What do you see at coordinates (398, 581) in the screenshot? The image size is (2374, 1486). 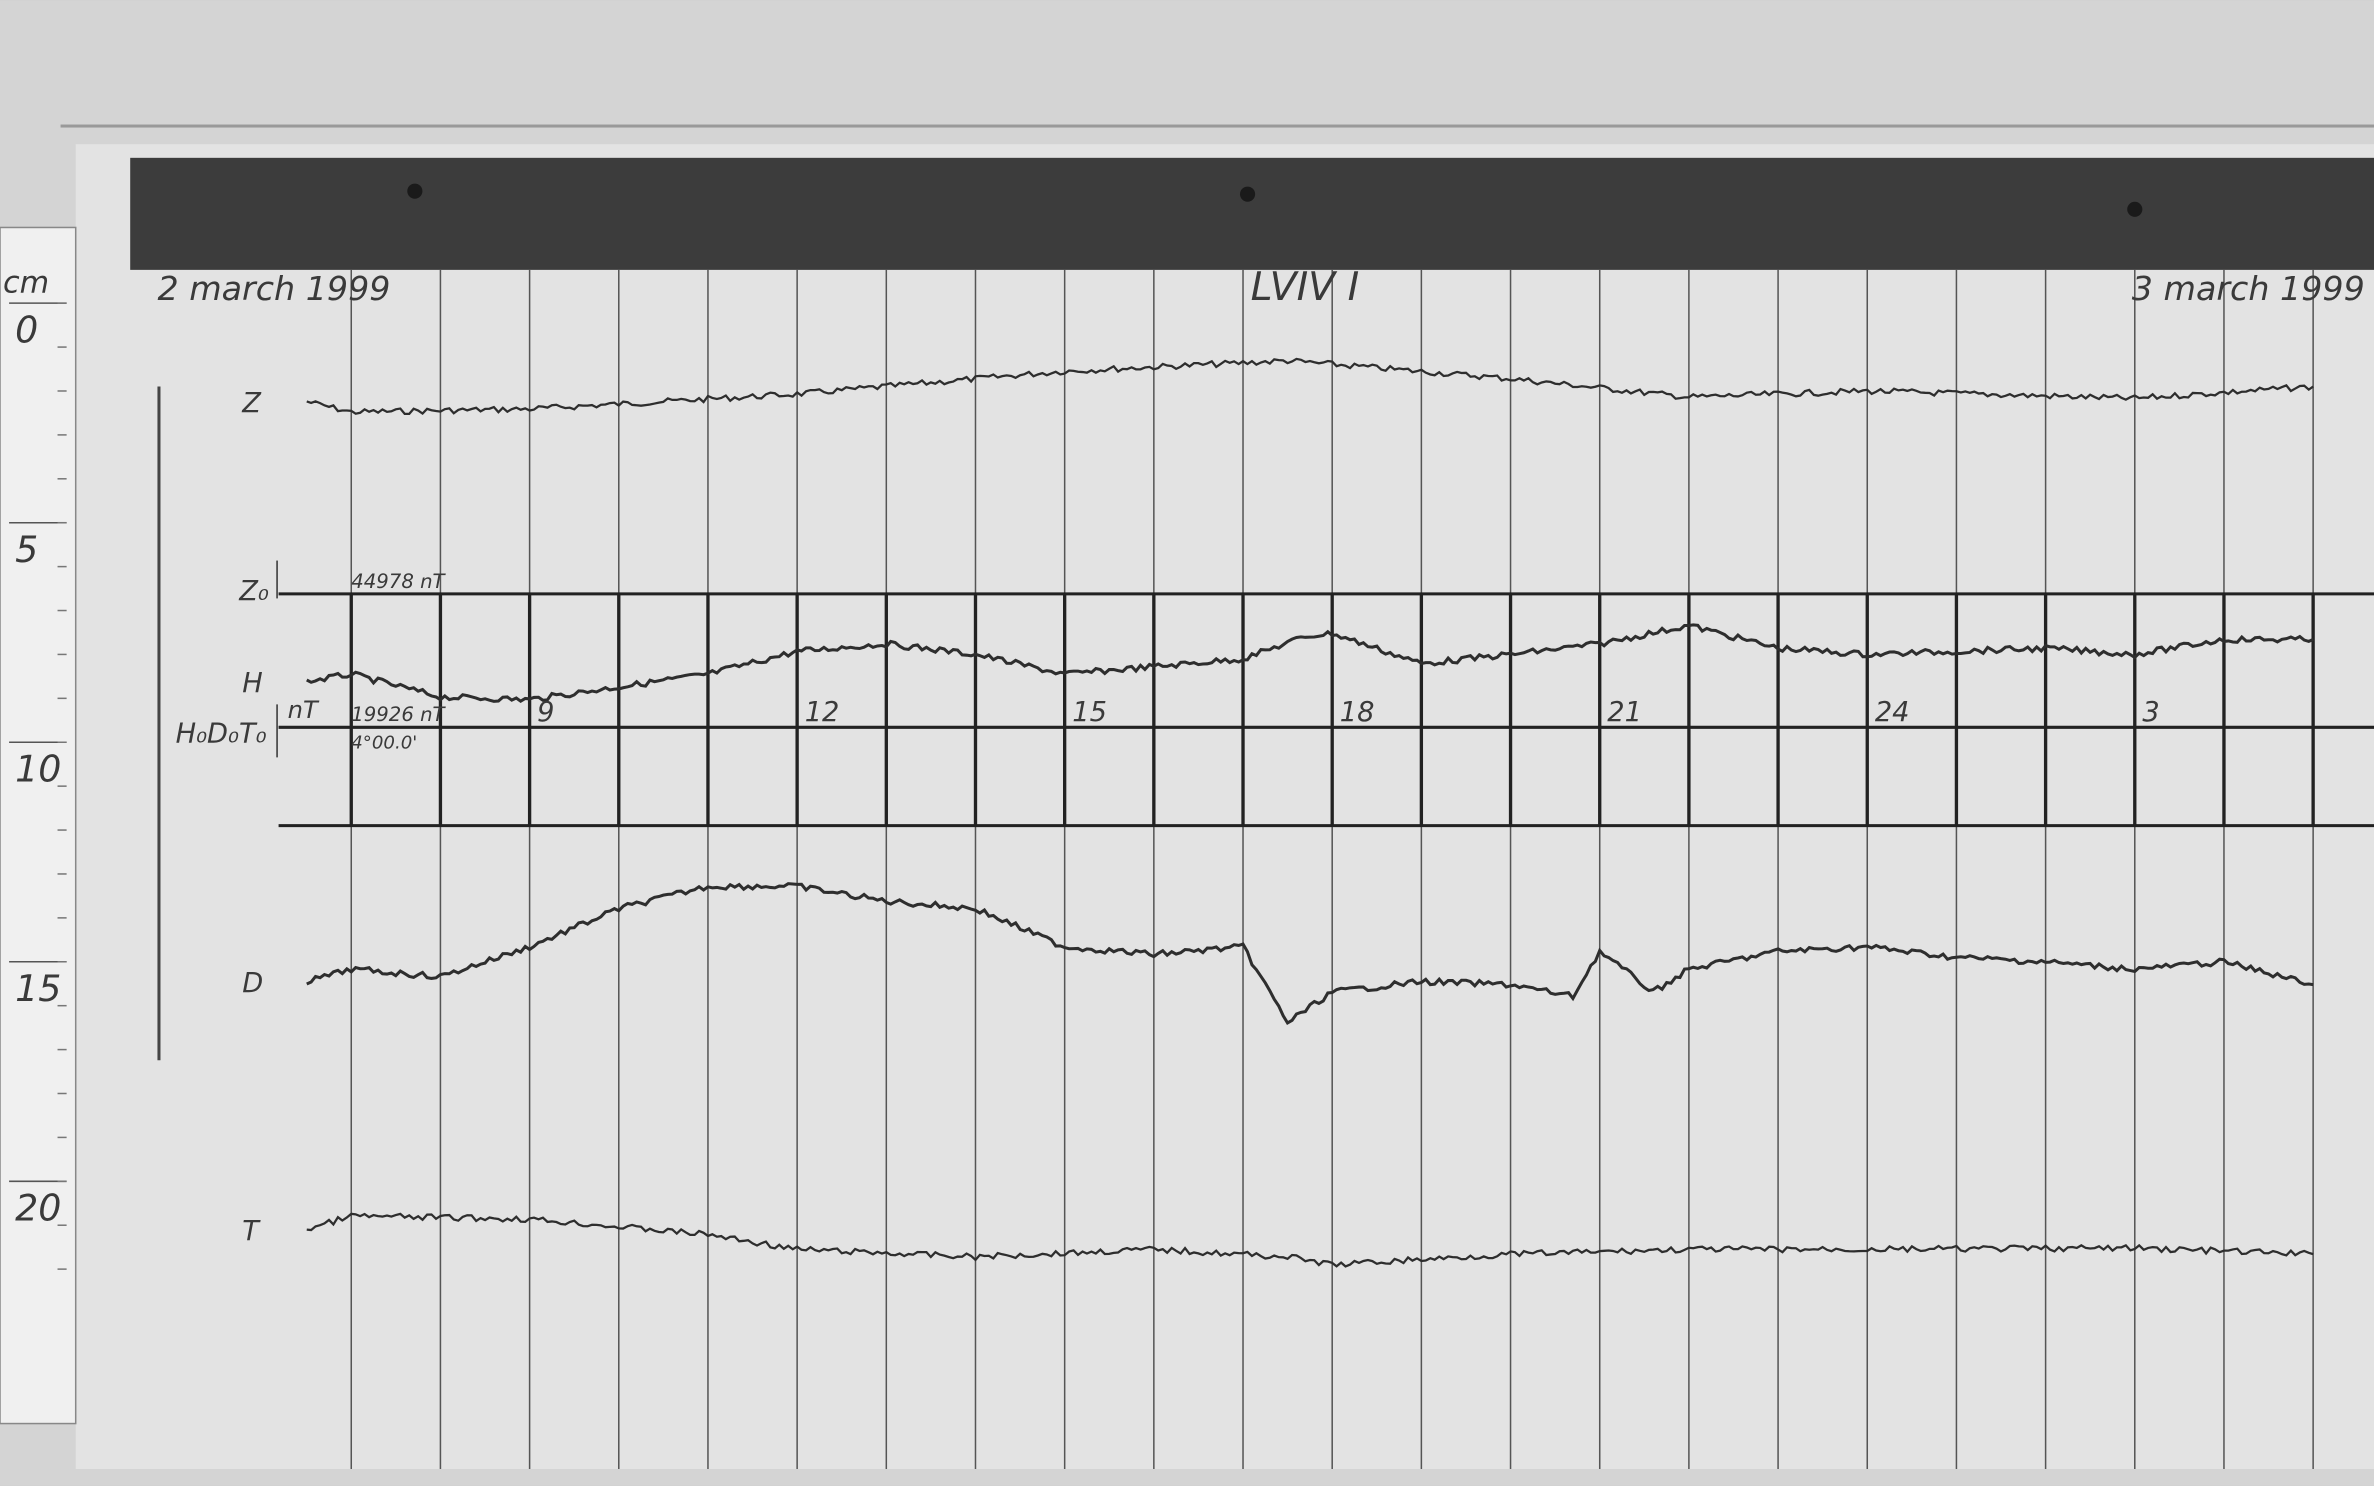 I see `baseline-value: 44978 nT` at bounding box center [398, 581].